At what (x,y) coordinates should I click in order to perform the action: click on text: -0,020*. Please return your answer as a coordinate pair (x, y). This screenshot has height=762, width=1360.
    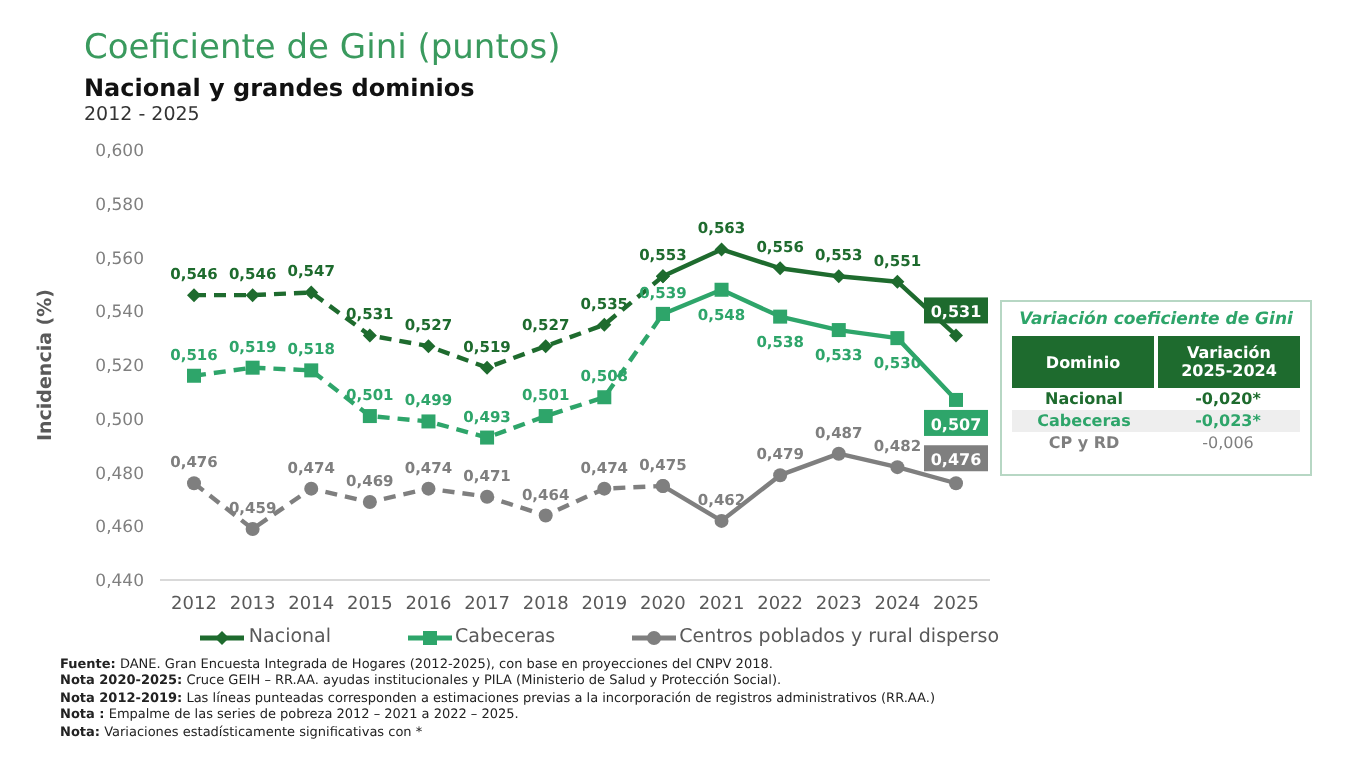
    Looking at the image, I should click on (1228, 399).